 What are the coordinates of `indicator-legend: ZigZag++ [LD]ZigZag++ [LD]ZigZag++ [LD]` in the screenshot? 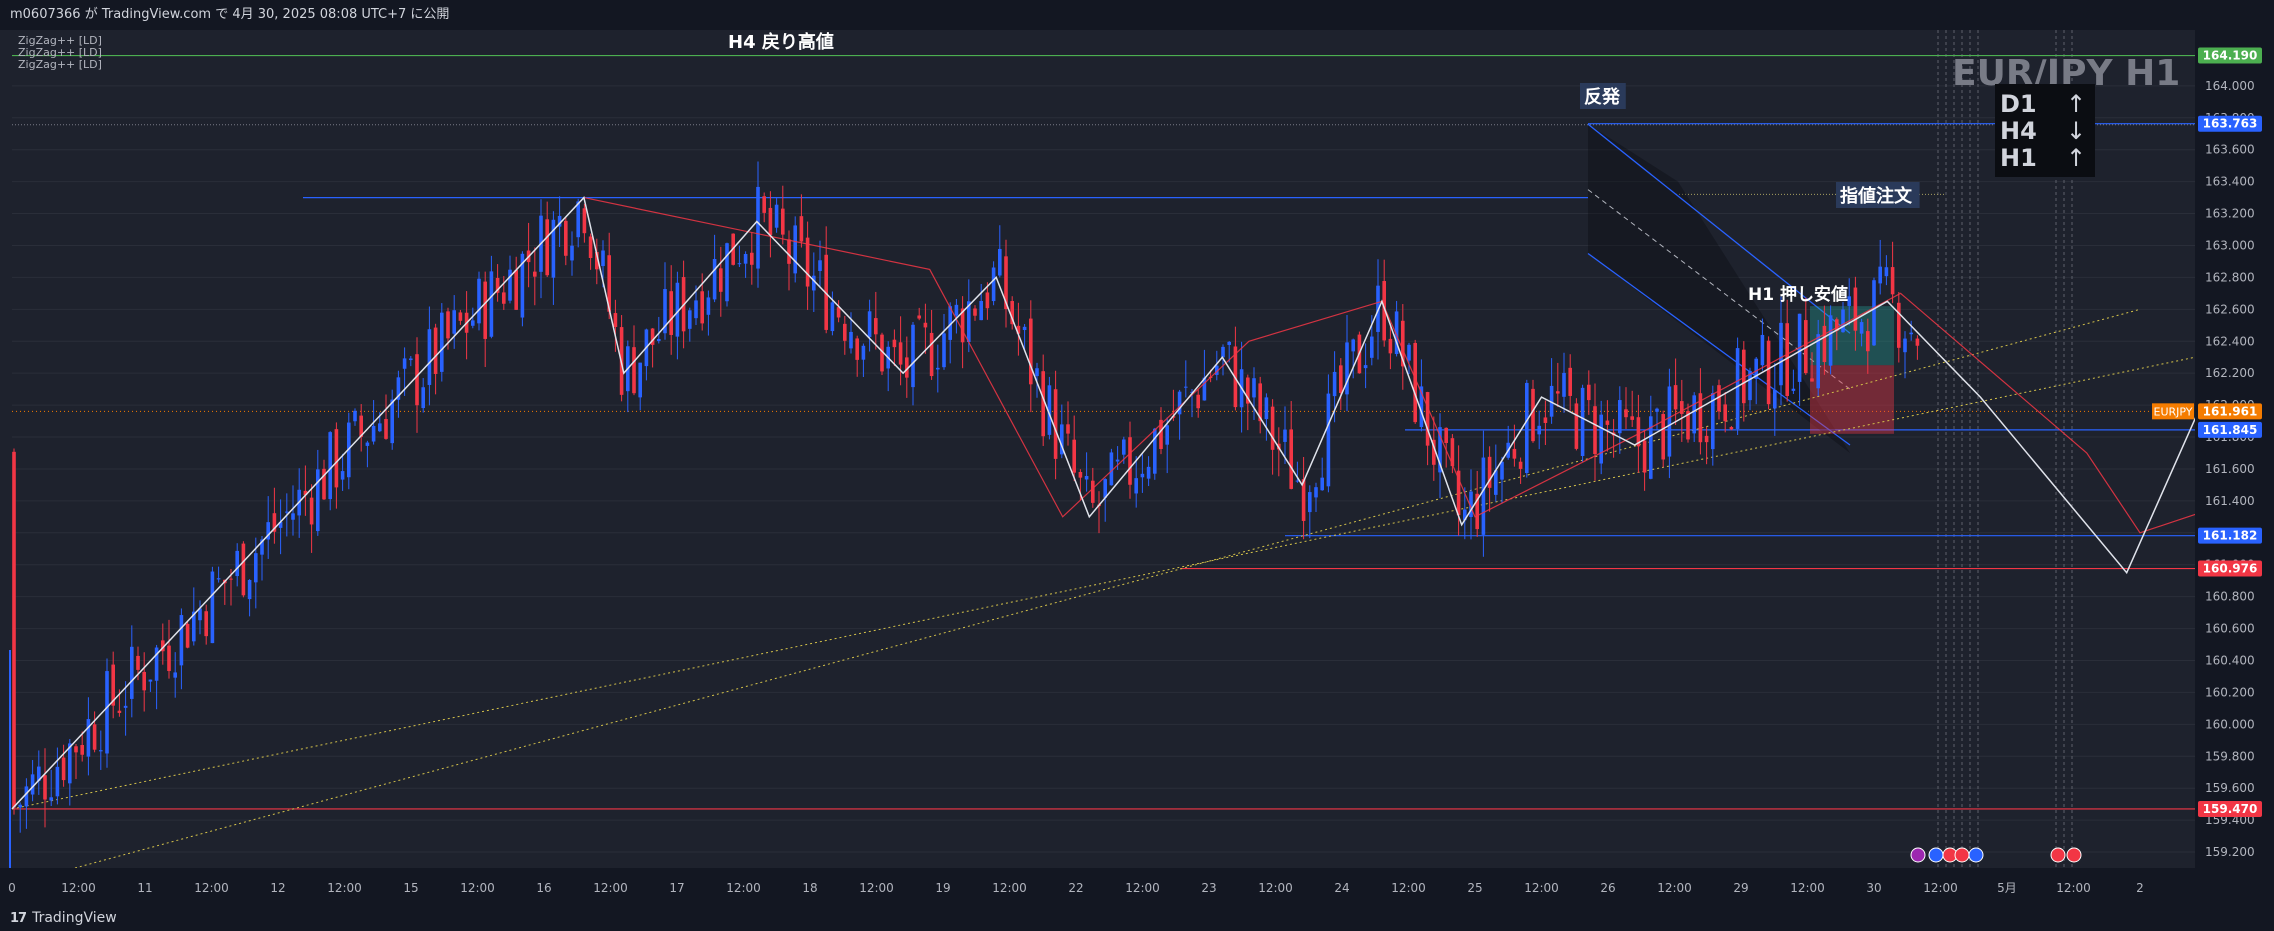 It's located at (60, 52).